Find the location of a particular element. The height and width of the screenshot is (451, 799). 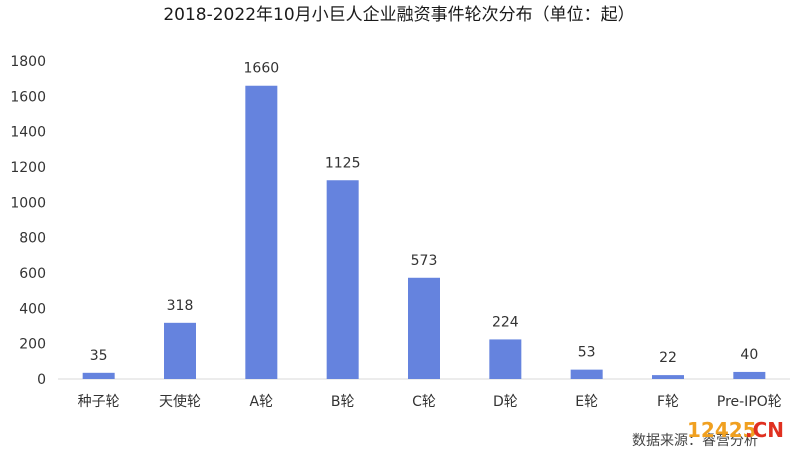

data-label-3: 1125 is located at coordinates (343, 163).